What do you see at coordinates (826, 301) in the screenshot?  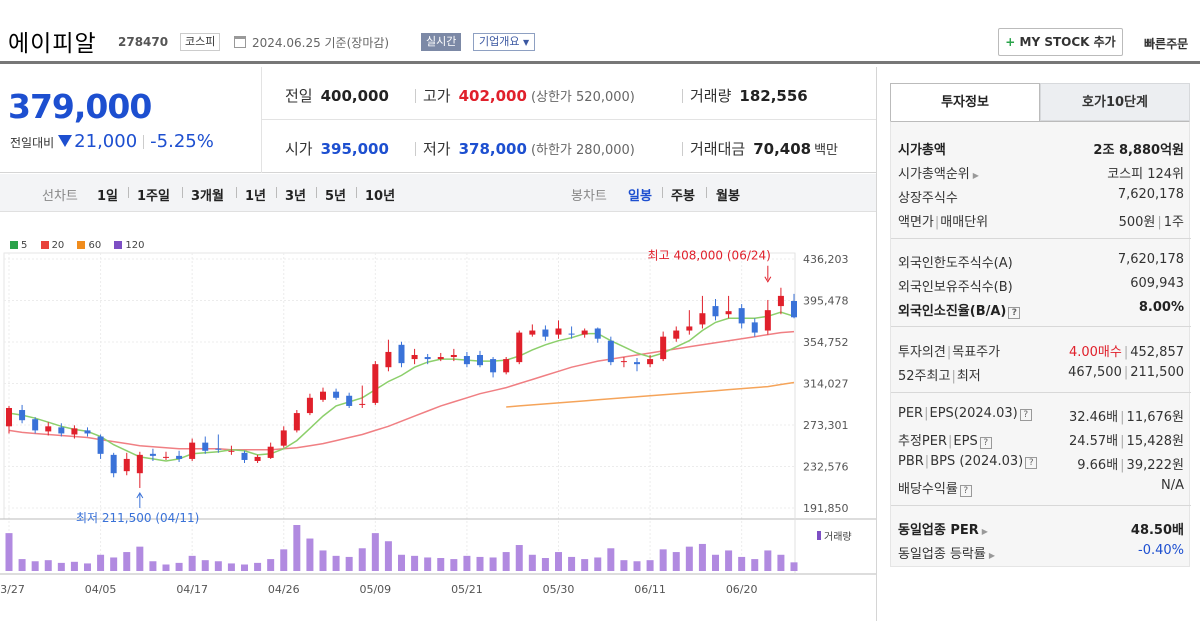 I see `y-tick-label: 395,478` at bounding box center [826, 301].